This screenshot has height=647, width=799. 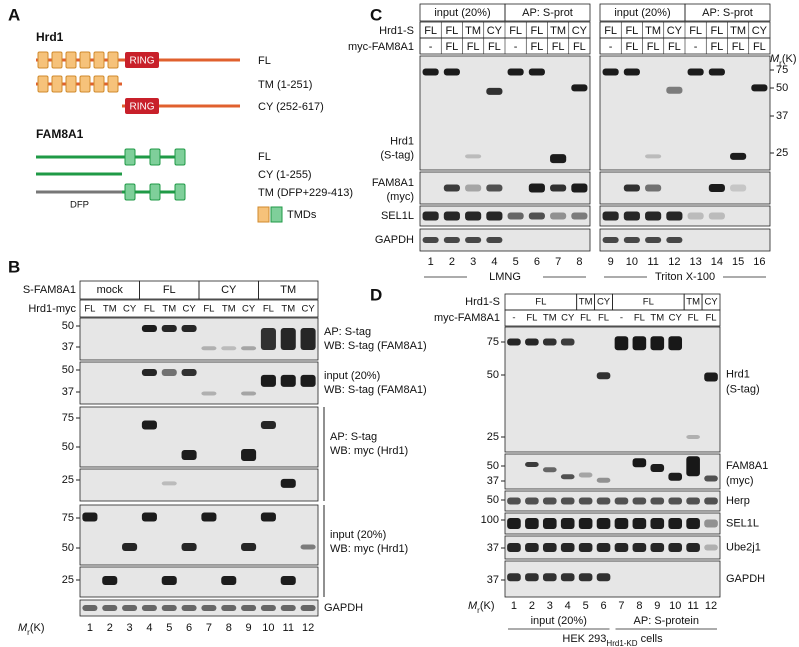 What do you see at coordinates (285, 85) in the screenshot?
I see `construct-label: TM (1-251)` at bounding box center [285, 85].